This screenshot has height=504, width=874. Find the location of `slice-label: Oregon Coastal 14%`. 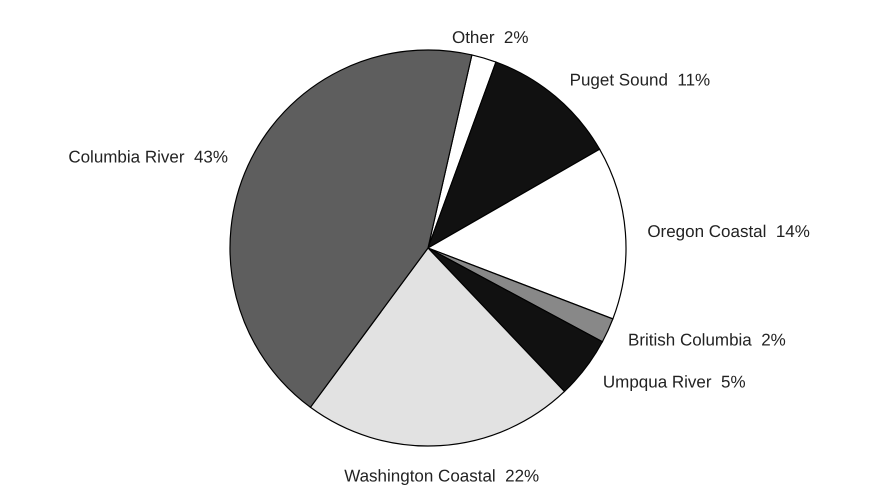

slice-label: Oregon Coastal 14% is located at coordinates (728, 231).